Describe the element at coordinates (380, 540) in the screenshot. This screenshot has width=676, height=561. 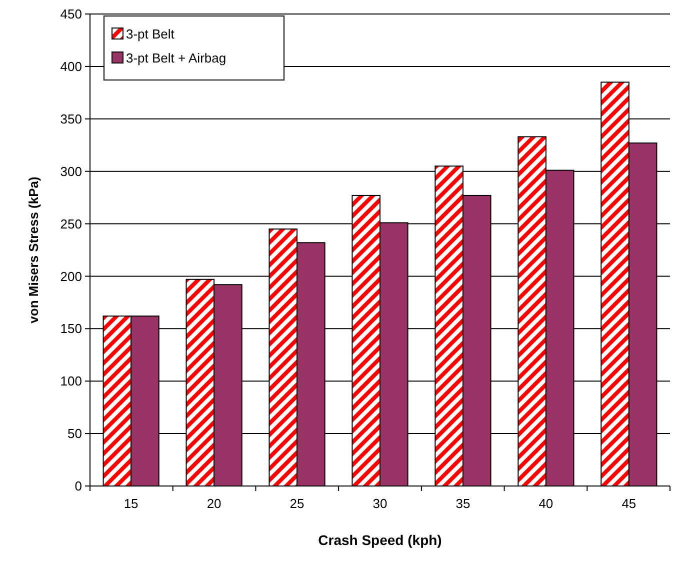
I see `x-axis-title: Crash Speed (kph)` at that location.